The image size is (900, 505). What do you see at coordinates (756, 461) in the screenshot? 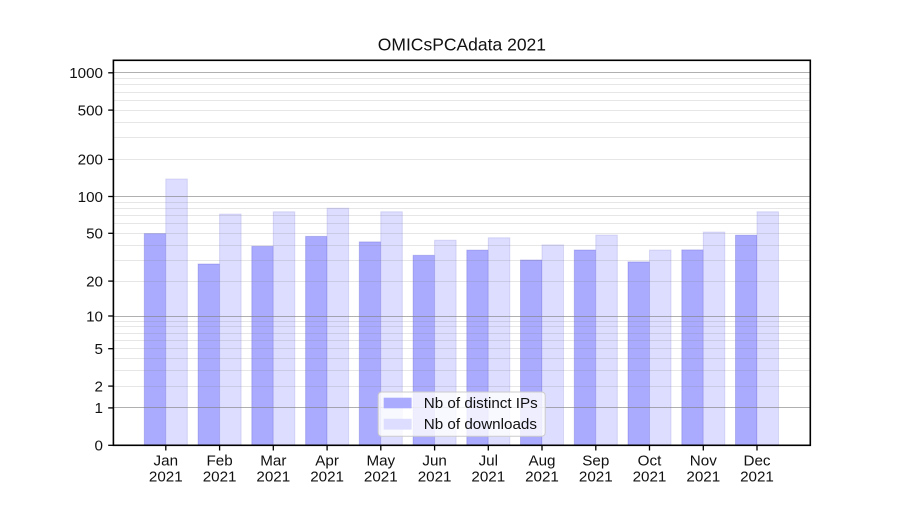
I see `svg-text: Dec` at bounding box center [756, 461].